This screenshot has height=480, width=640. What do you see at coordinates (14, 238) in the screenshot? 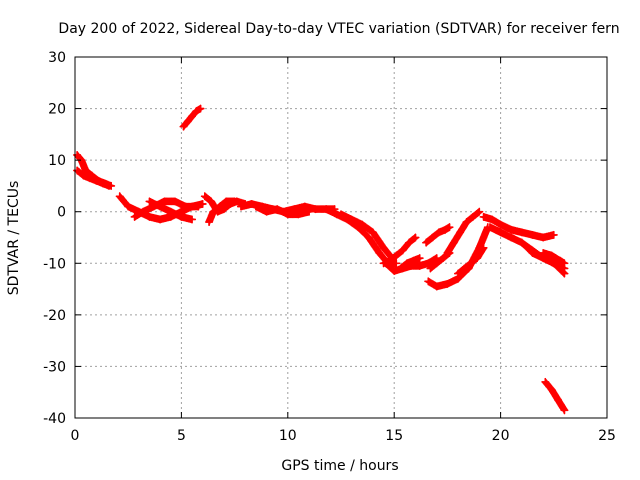
I see `y-axis-label: SDTVAR / TECUs` at bounding box center [14, 238].